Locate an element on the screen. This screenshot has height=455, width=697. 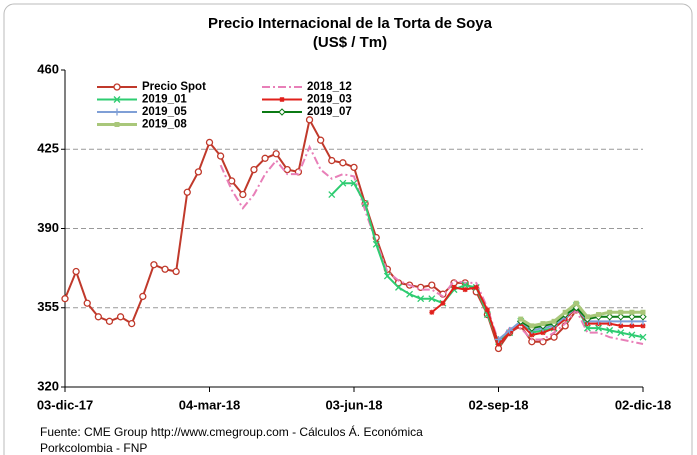
chart-title: Precio Internacional de la Torta de Soya is located at coordinates (350, 23).